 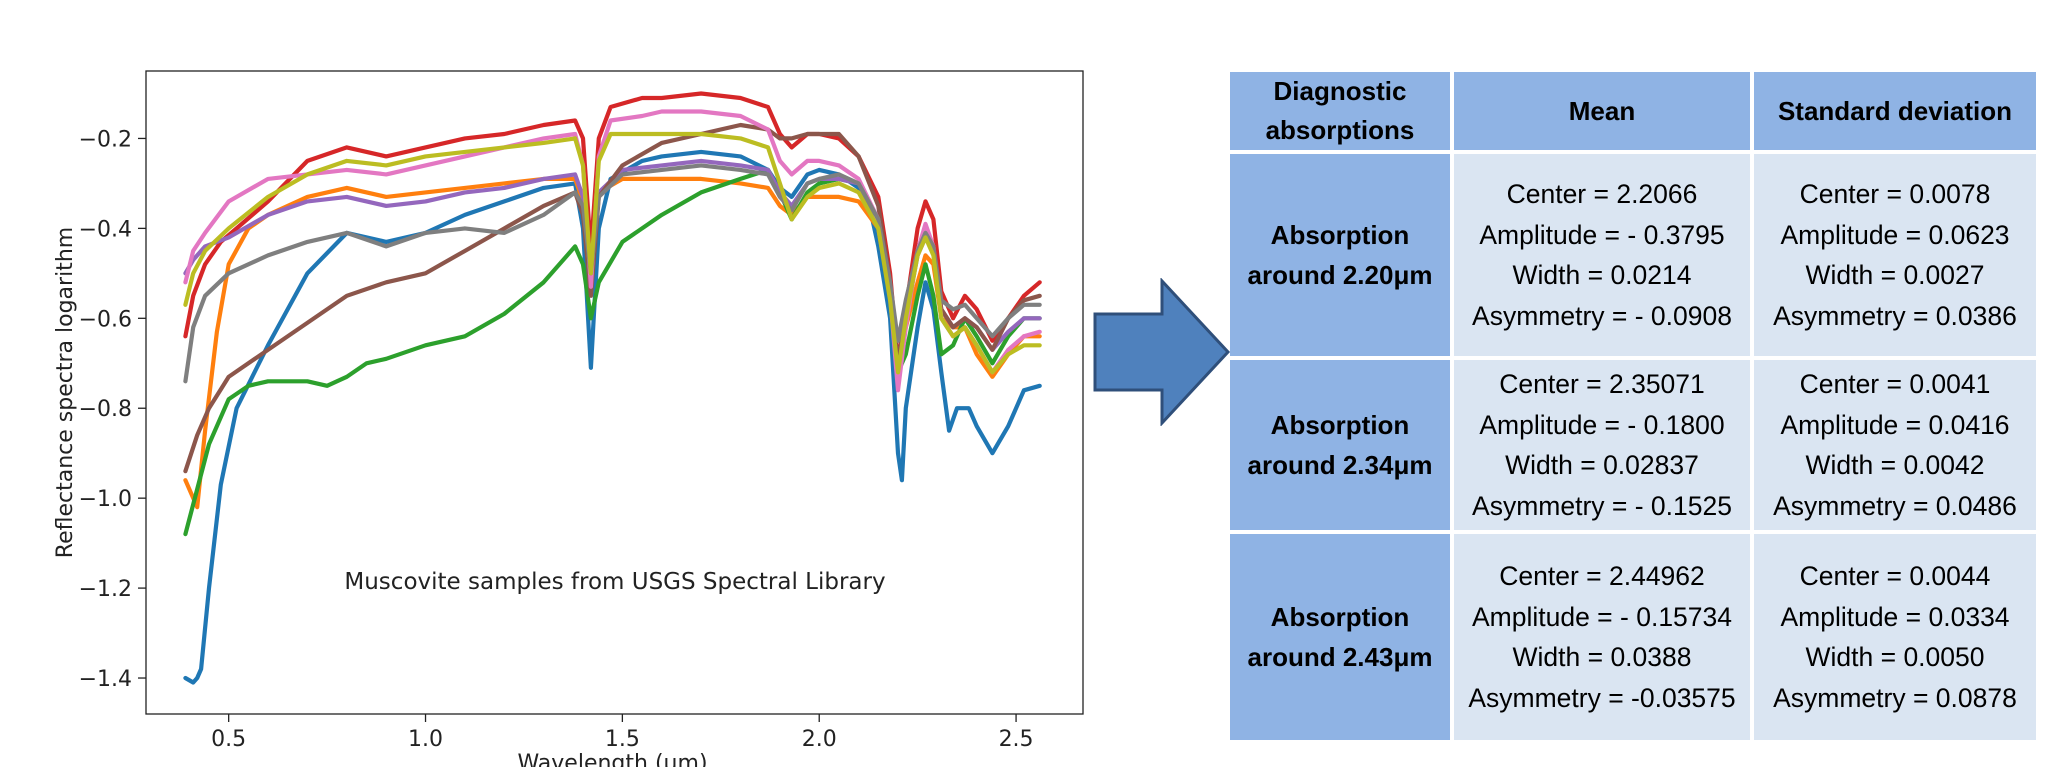 I want to click on std-center: Center = 0.0044, so click(x=1895, y=576).